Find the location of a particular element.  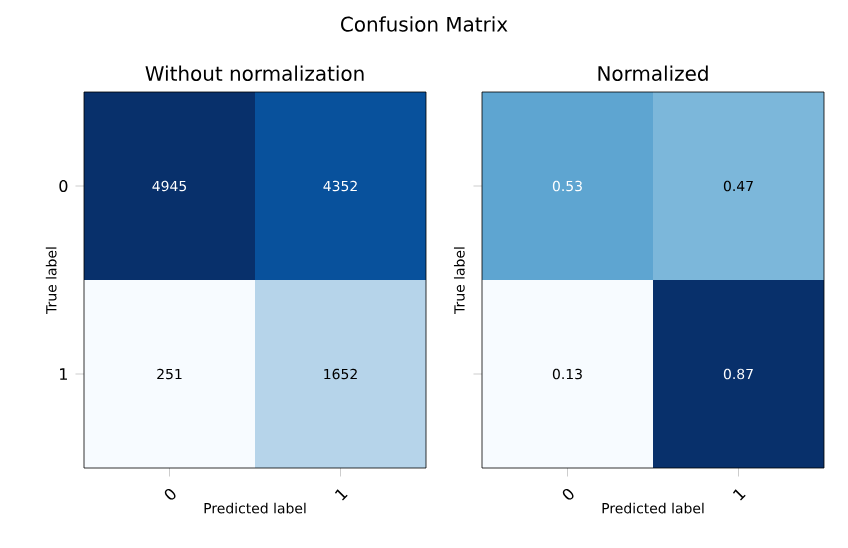

chart-title: Normalized is located at coordinates (653, 73).